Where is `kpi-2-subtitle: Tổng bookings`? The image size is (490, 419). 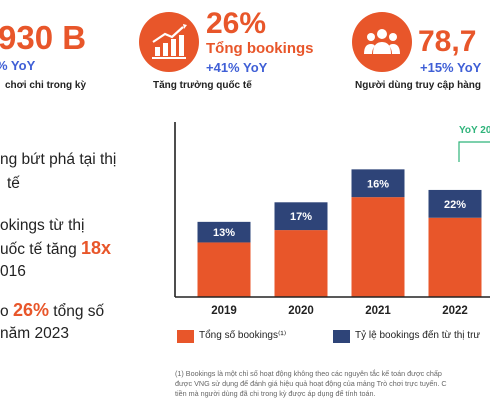 kpi-2-subtitle: Tổng bookings is located at coordinates (260, 48).